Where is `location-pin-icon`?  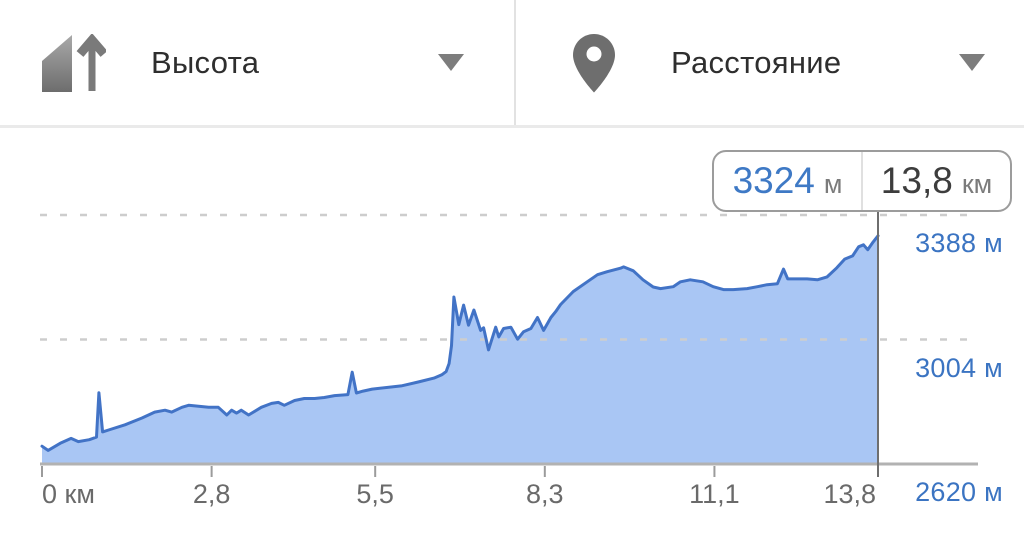 location-pin-icon is located at coordinates (594, 63).